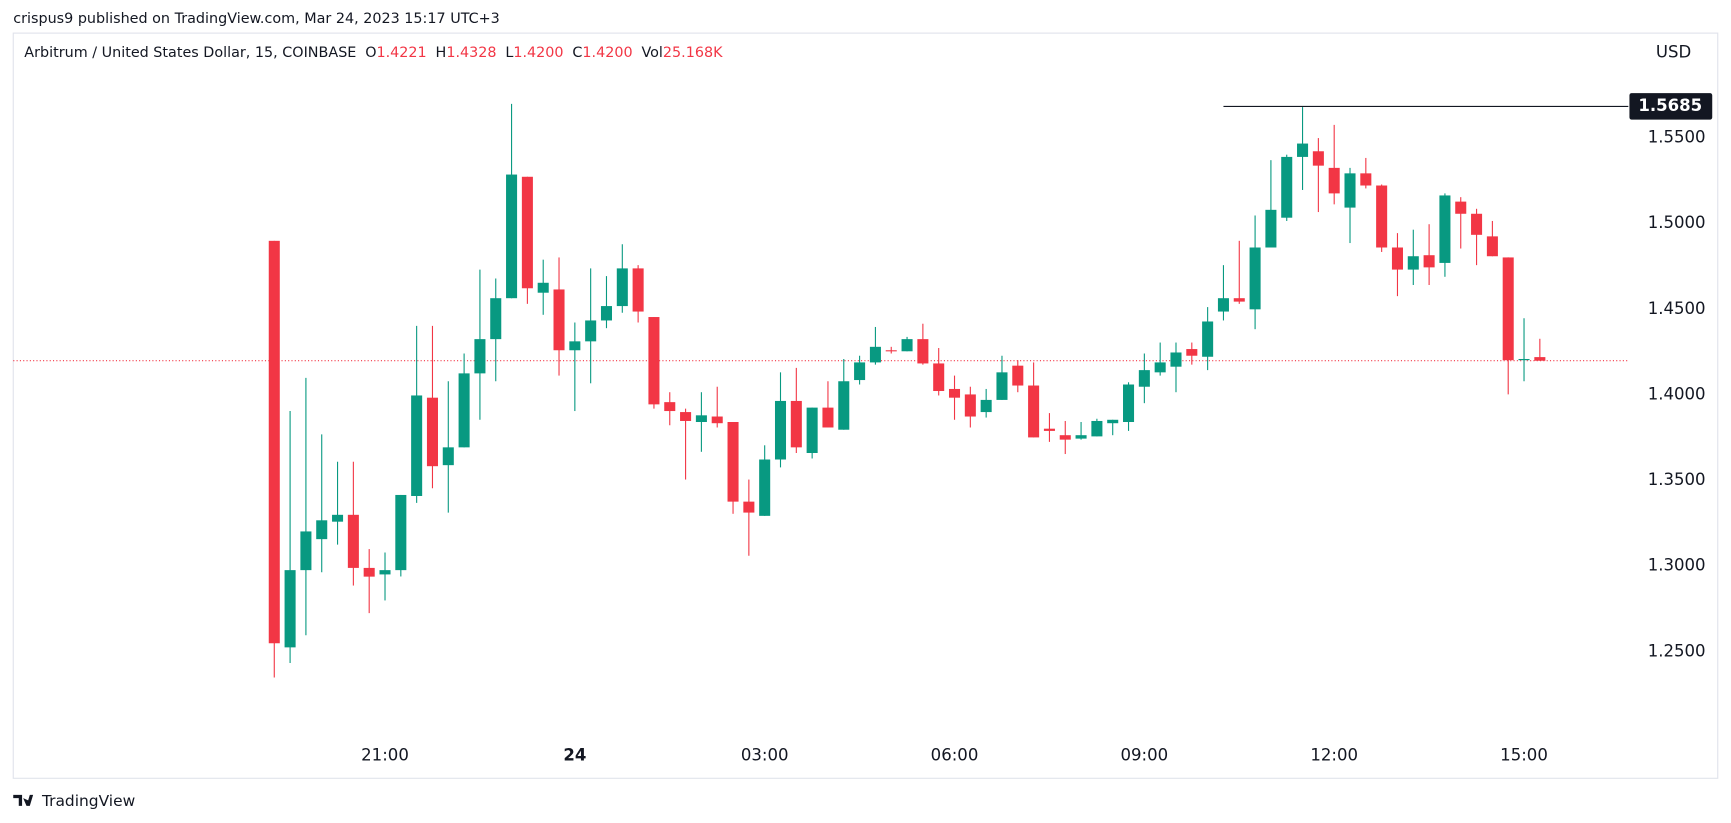 This screenshot has width=1731, height=823. Describe the element at coordinates (385, 755) in the screenshot. I see `x-tick-label: 21:00` at that location.